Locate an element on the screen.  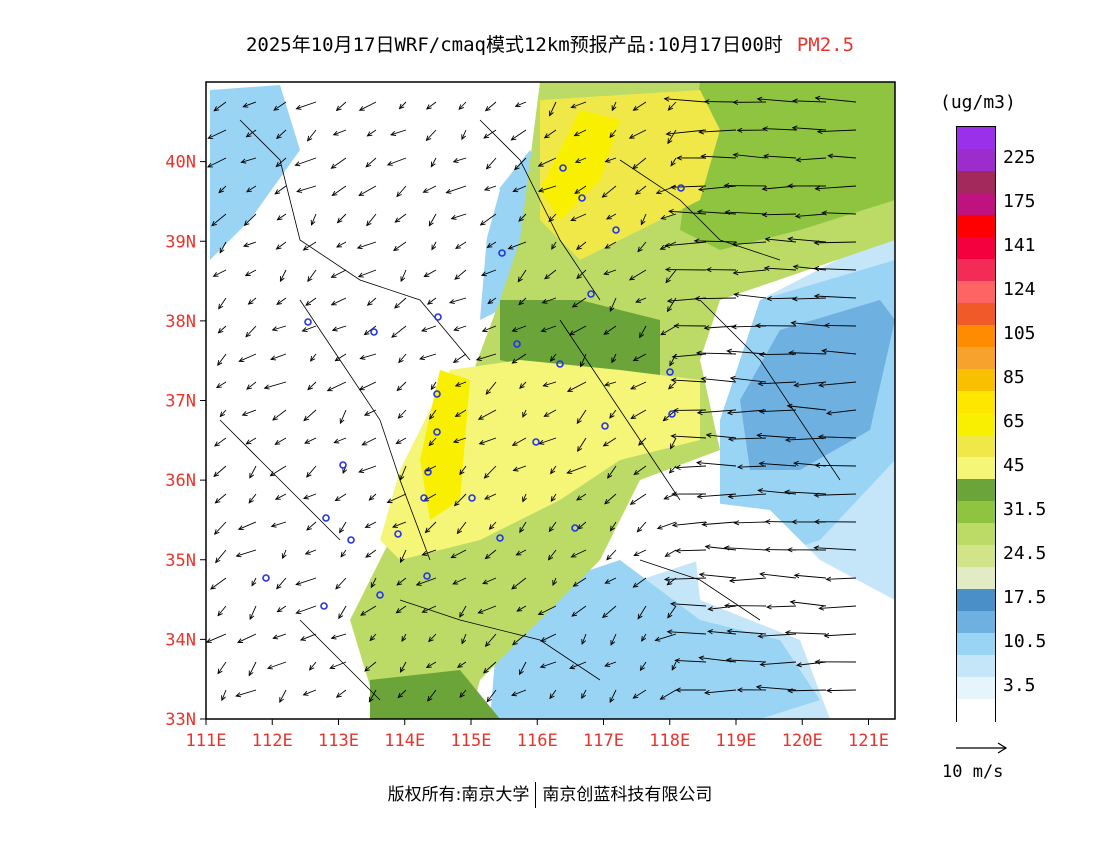
footer-copyright: 版权所有:南京大学 南京创蓝科技有限公司 is located at coordinates (550, 794).